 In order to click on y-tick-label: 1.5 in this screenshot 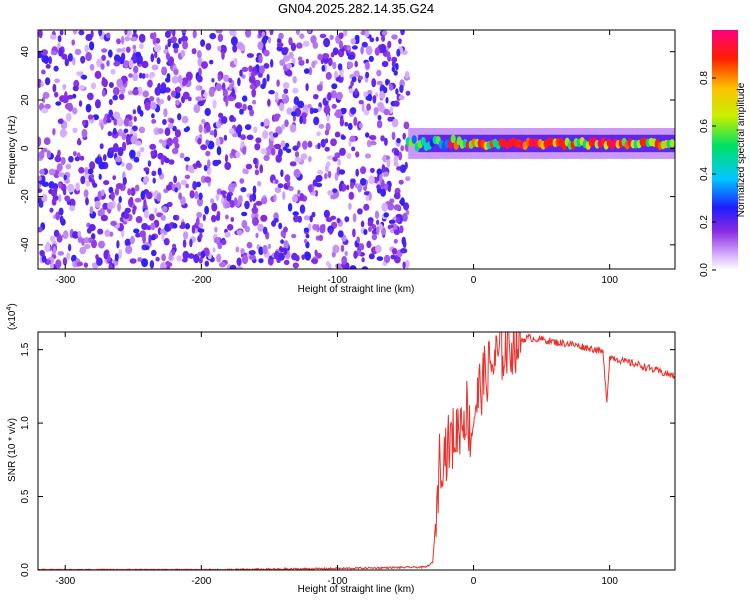, I will do `click(25, 349)`.